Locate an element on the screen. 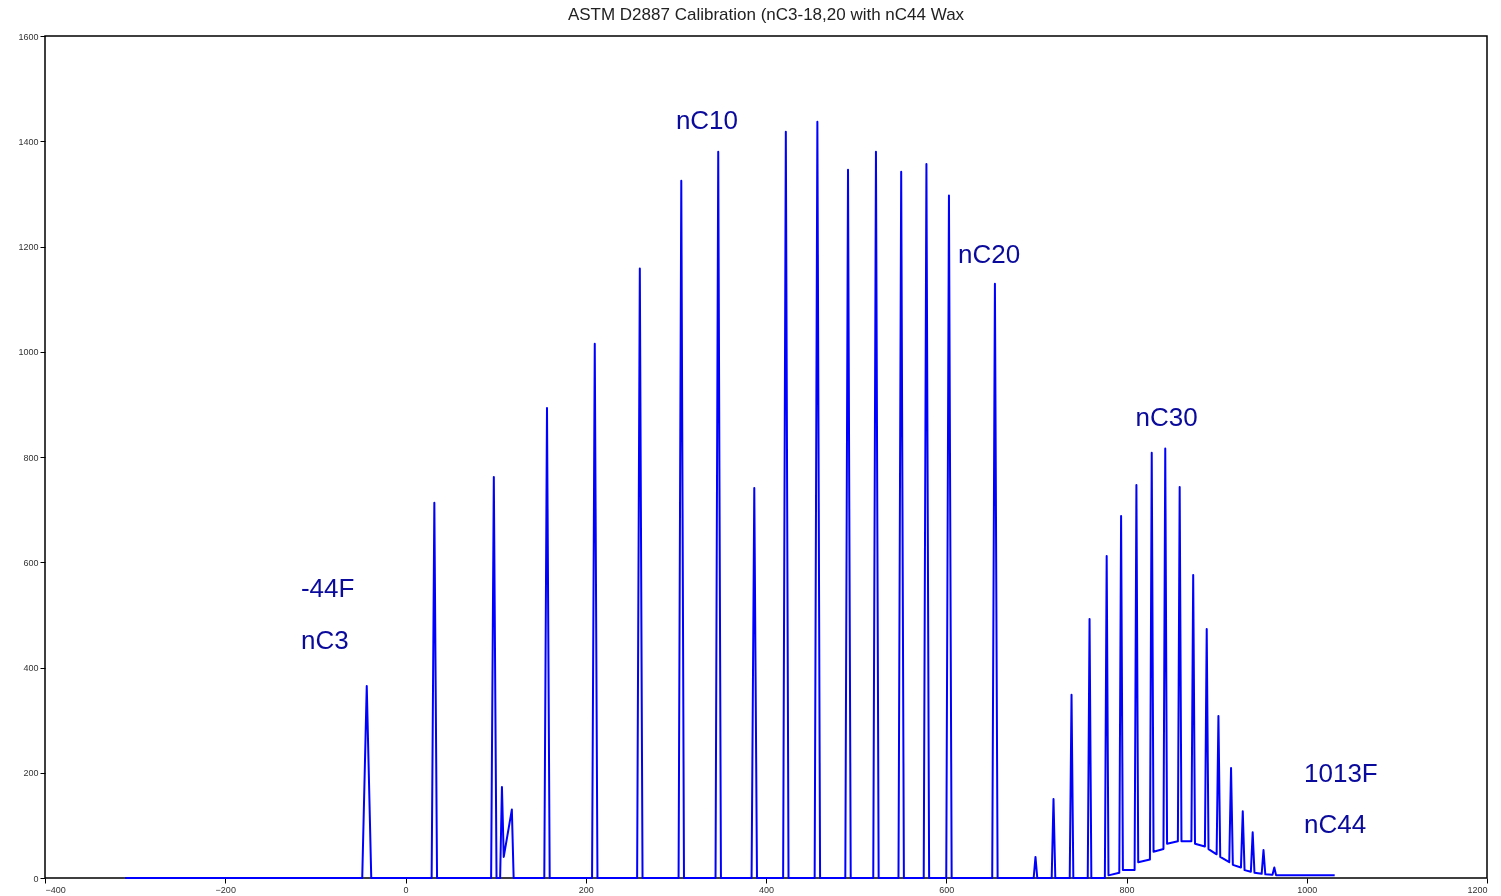 The image size is (1501, 896). x-tick-label: −200 is located at coordinates (225, 889).